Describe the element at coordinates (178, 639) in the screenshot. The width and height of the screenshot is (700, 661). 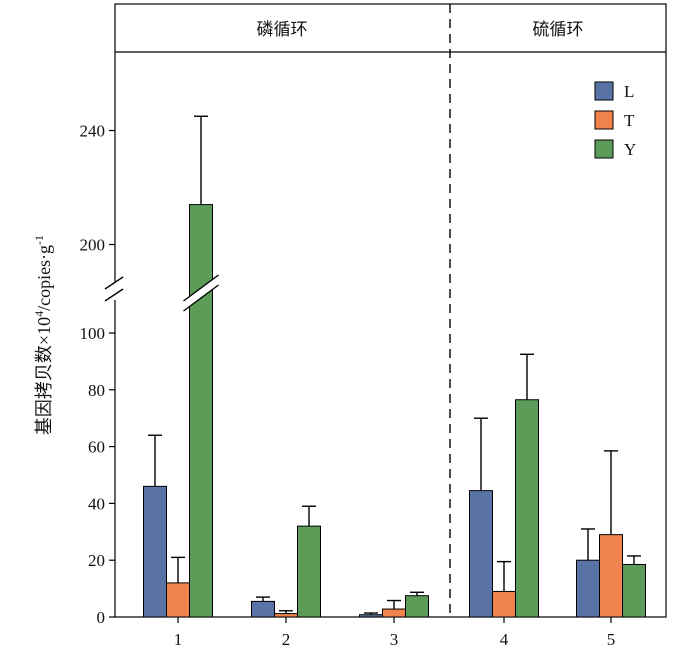
I see `x-tick-label: 1` at that location.